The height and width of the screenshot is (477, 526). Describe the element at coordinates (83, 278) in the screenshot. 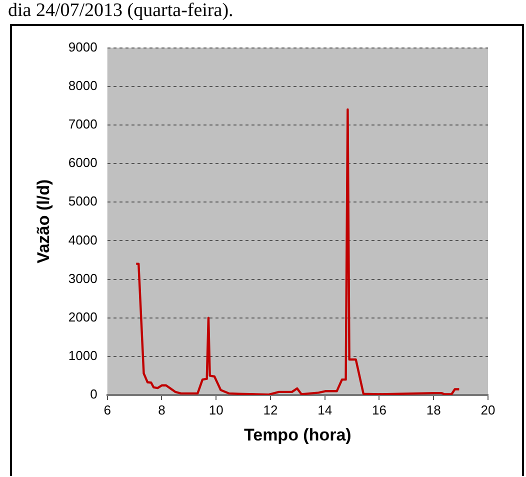

I see `y-tick-label: 3000` at that location.